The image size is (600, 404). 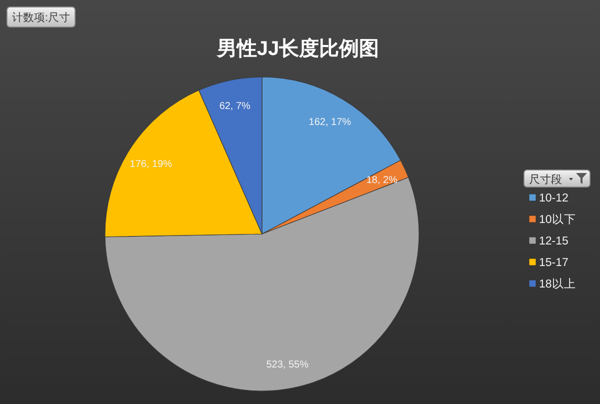 What do you see at coordinates (298, 48) in the screenshot?
I see `chart-title: 男性JJ长度比例图` at bounding box center [298, 48].